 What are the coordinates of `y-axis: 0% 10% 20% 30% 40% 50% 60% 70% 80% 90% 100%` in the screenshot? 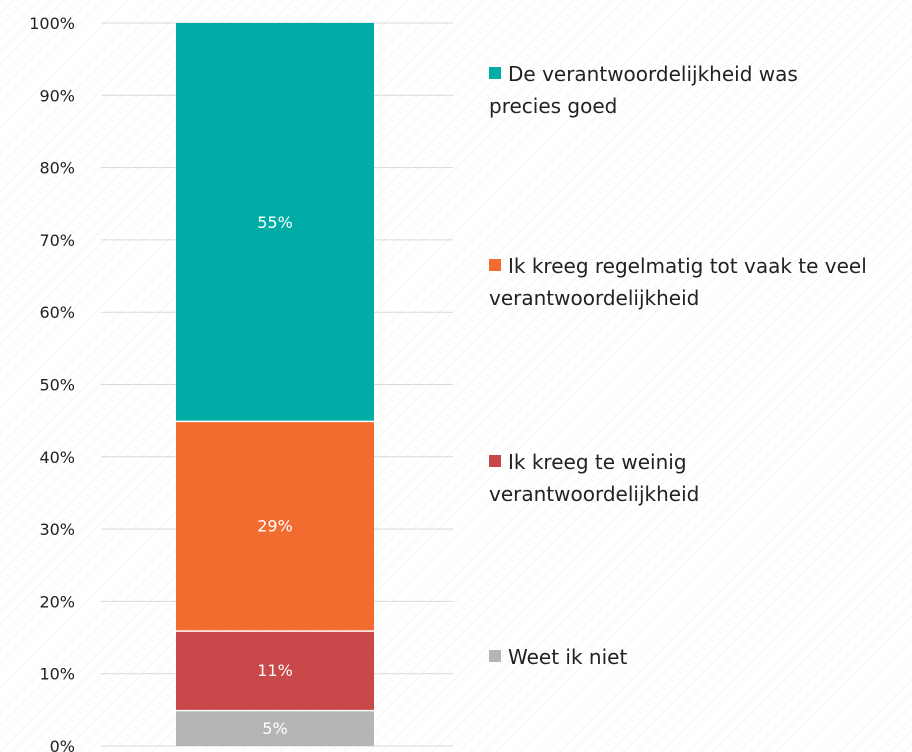 It's located at (52, 383).